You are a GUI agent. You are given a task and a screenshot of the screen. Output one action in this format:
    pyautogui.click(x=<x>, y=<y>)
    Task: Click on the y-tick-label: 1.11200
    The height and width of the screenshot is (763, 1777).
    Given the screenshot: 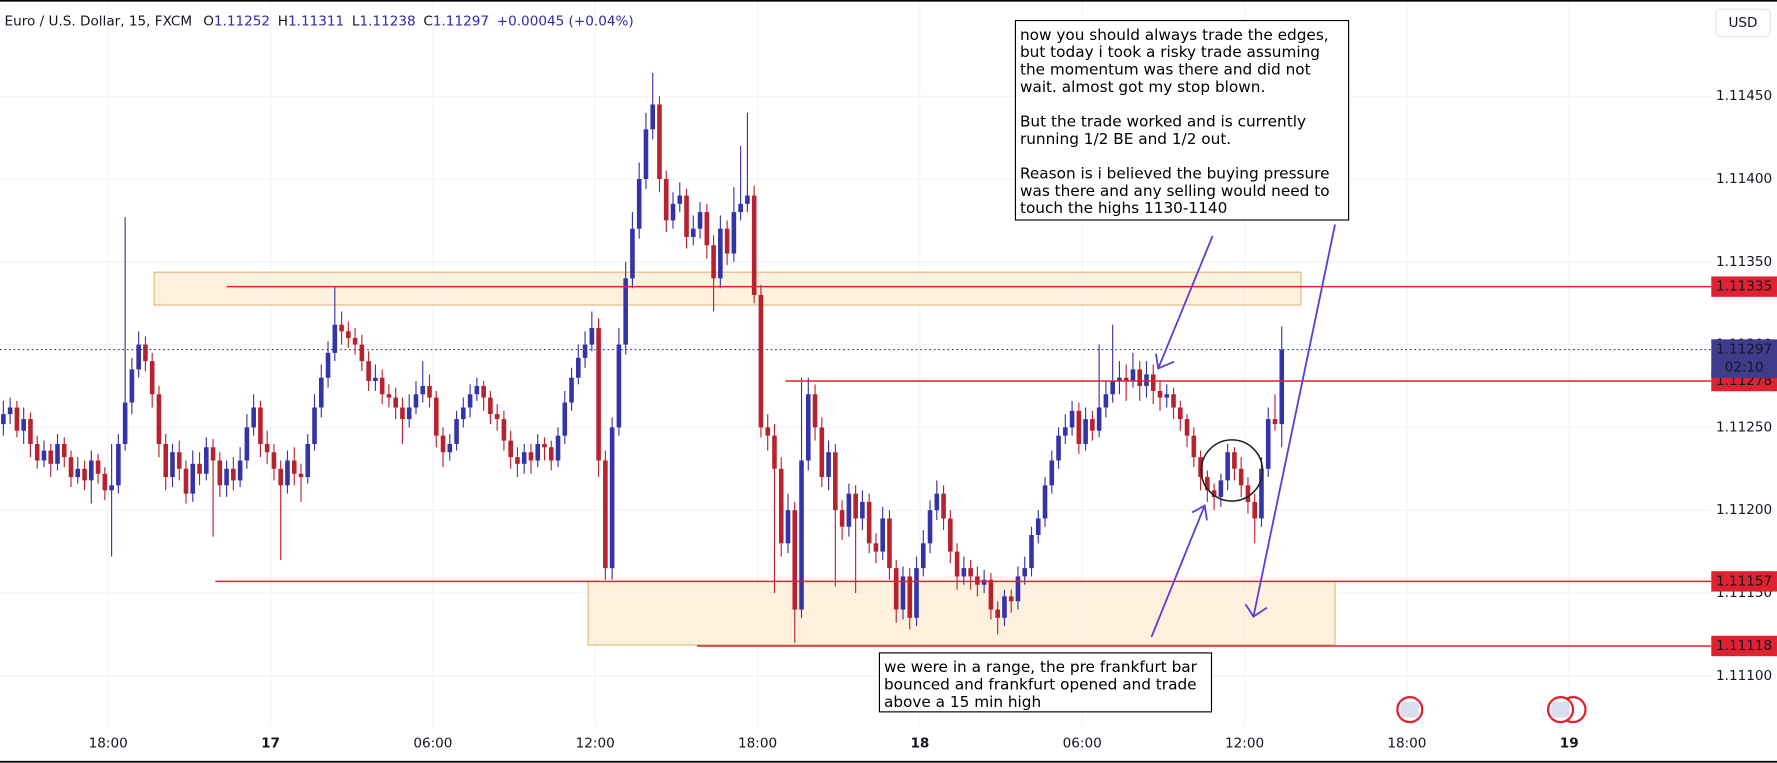 What is the action you would take?
    pyautogui.click(x=1744, y=510)
    